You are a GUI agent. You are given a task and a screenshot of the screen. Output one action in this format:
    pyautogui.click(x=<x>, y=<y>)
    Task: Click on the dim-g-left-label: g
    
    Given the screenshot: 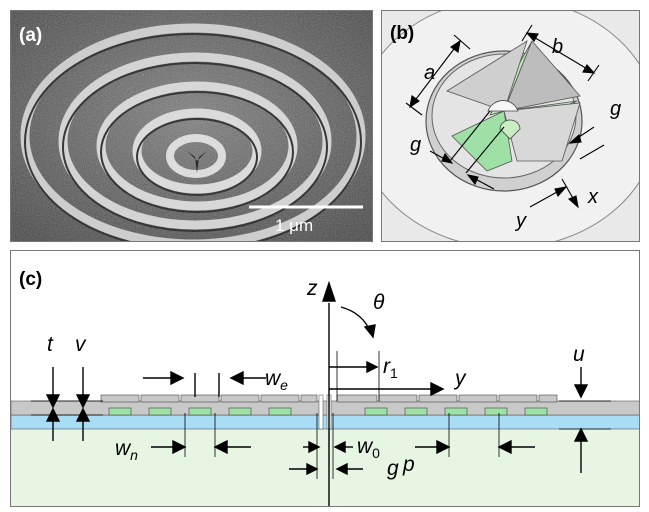 What is the action you would take?
    pyautogui.click(x=415, y=145)
    